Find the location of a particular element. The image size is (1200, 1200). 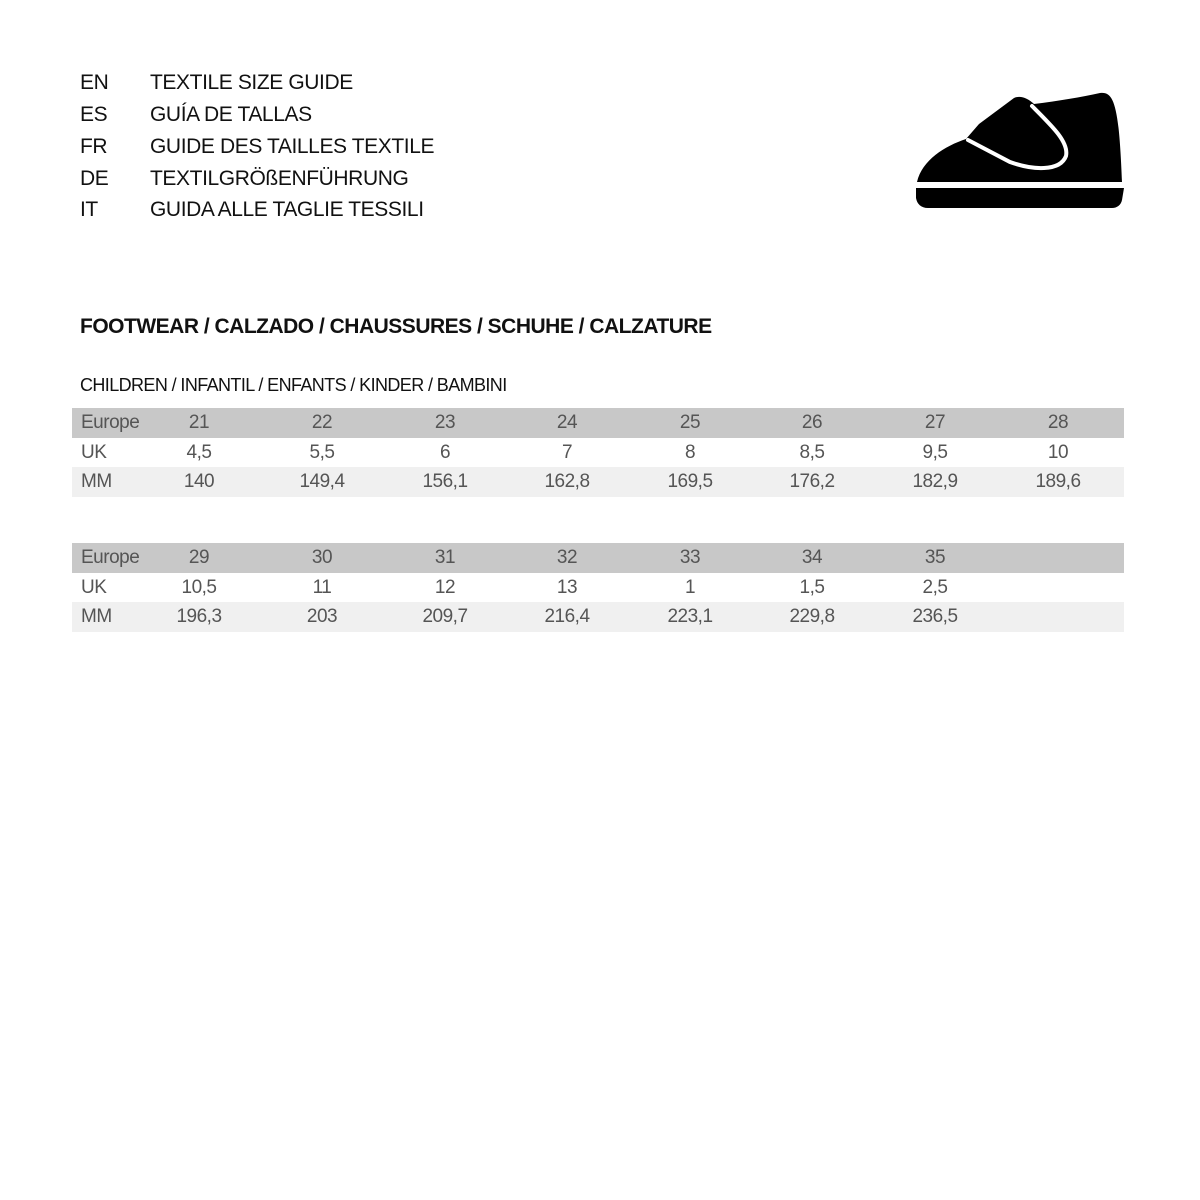

language-title: TEXTILE SIZE GUIDE is located at coordinates (251, 82).